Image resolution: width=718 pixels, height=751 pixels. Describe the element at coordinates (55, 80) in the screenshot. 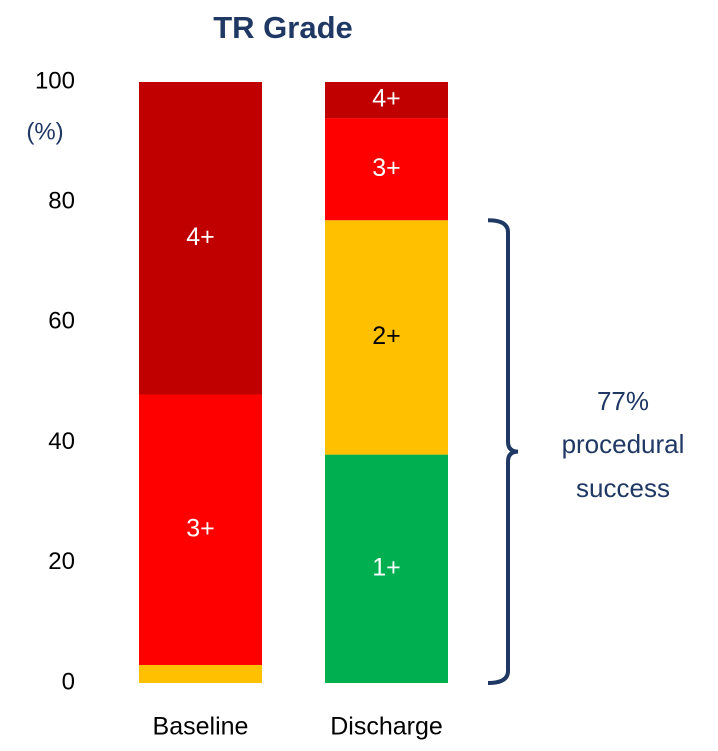

I see `y-tick-label: 100` at that location.